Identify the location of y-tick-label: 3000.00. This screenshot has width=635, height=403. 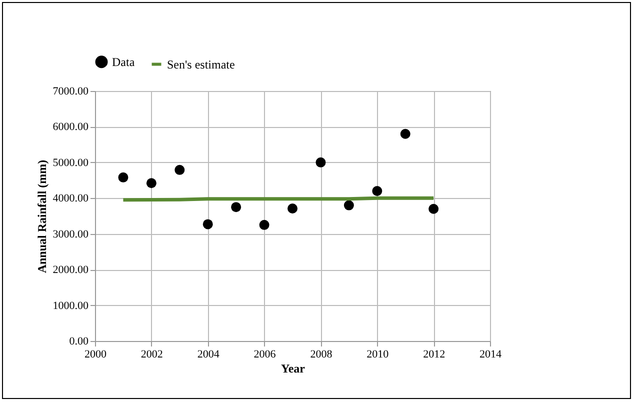
(70, 234).